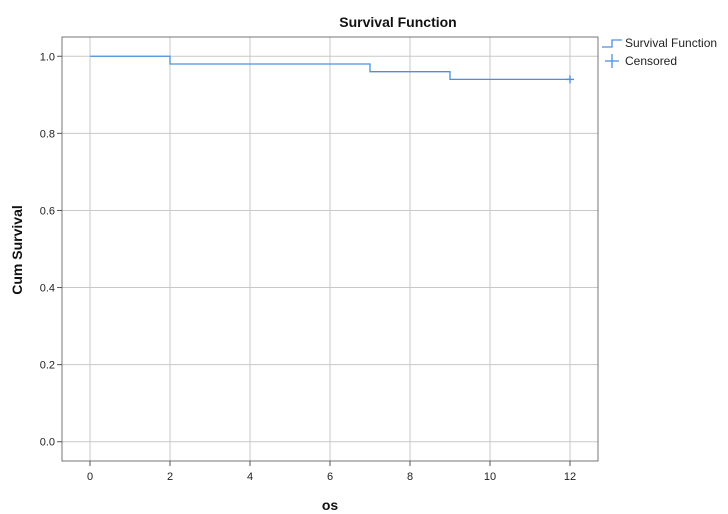 This screenshot has width=728, height=514. What do you see at coordinates (671, 43) in the screenshot?
I see `legend-survival-label: Survival Function` at bounding box center [671, 43].